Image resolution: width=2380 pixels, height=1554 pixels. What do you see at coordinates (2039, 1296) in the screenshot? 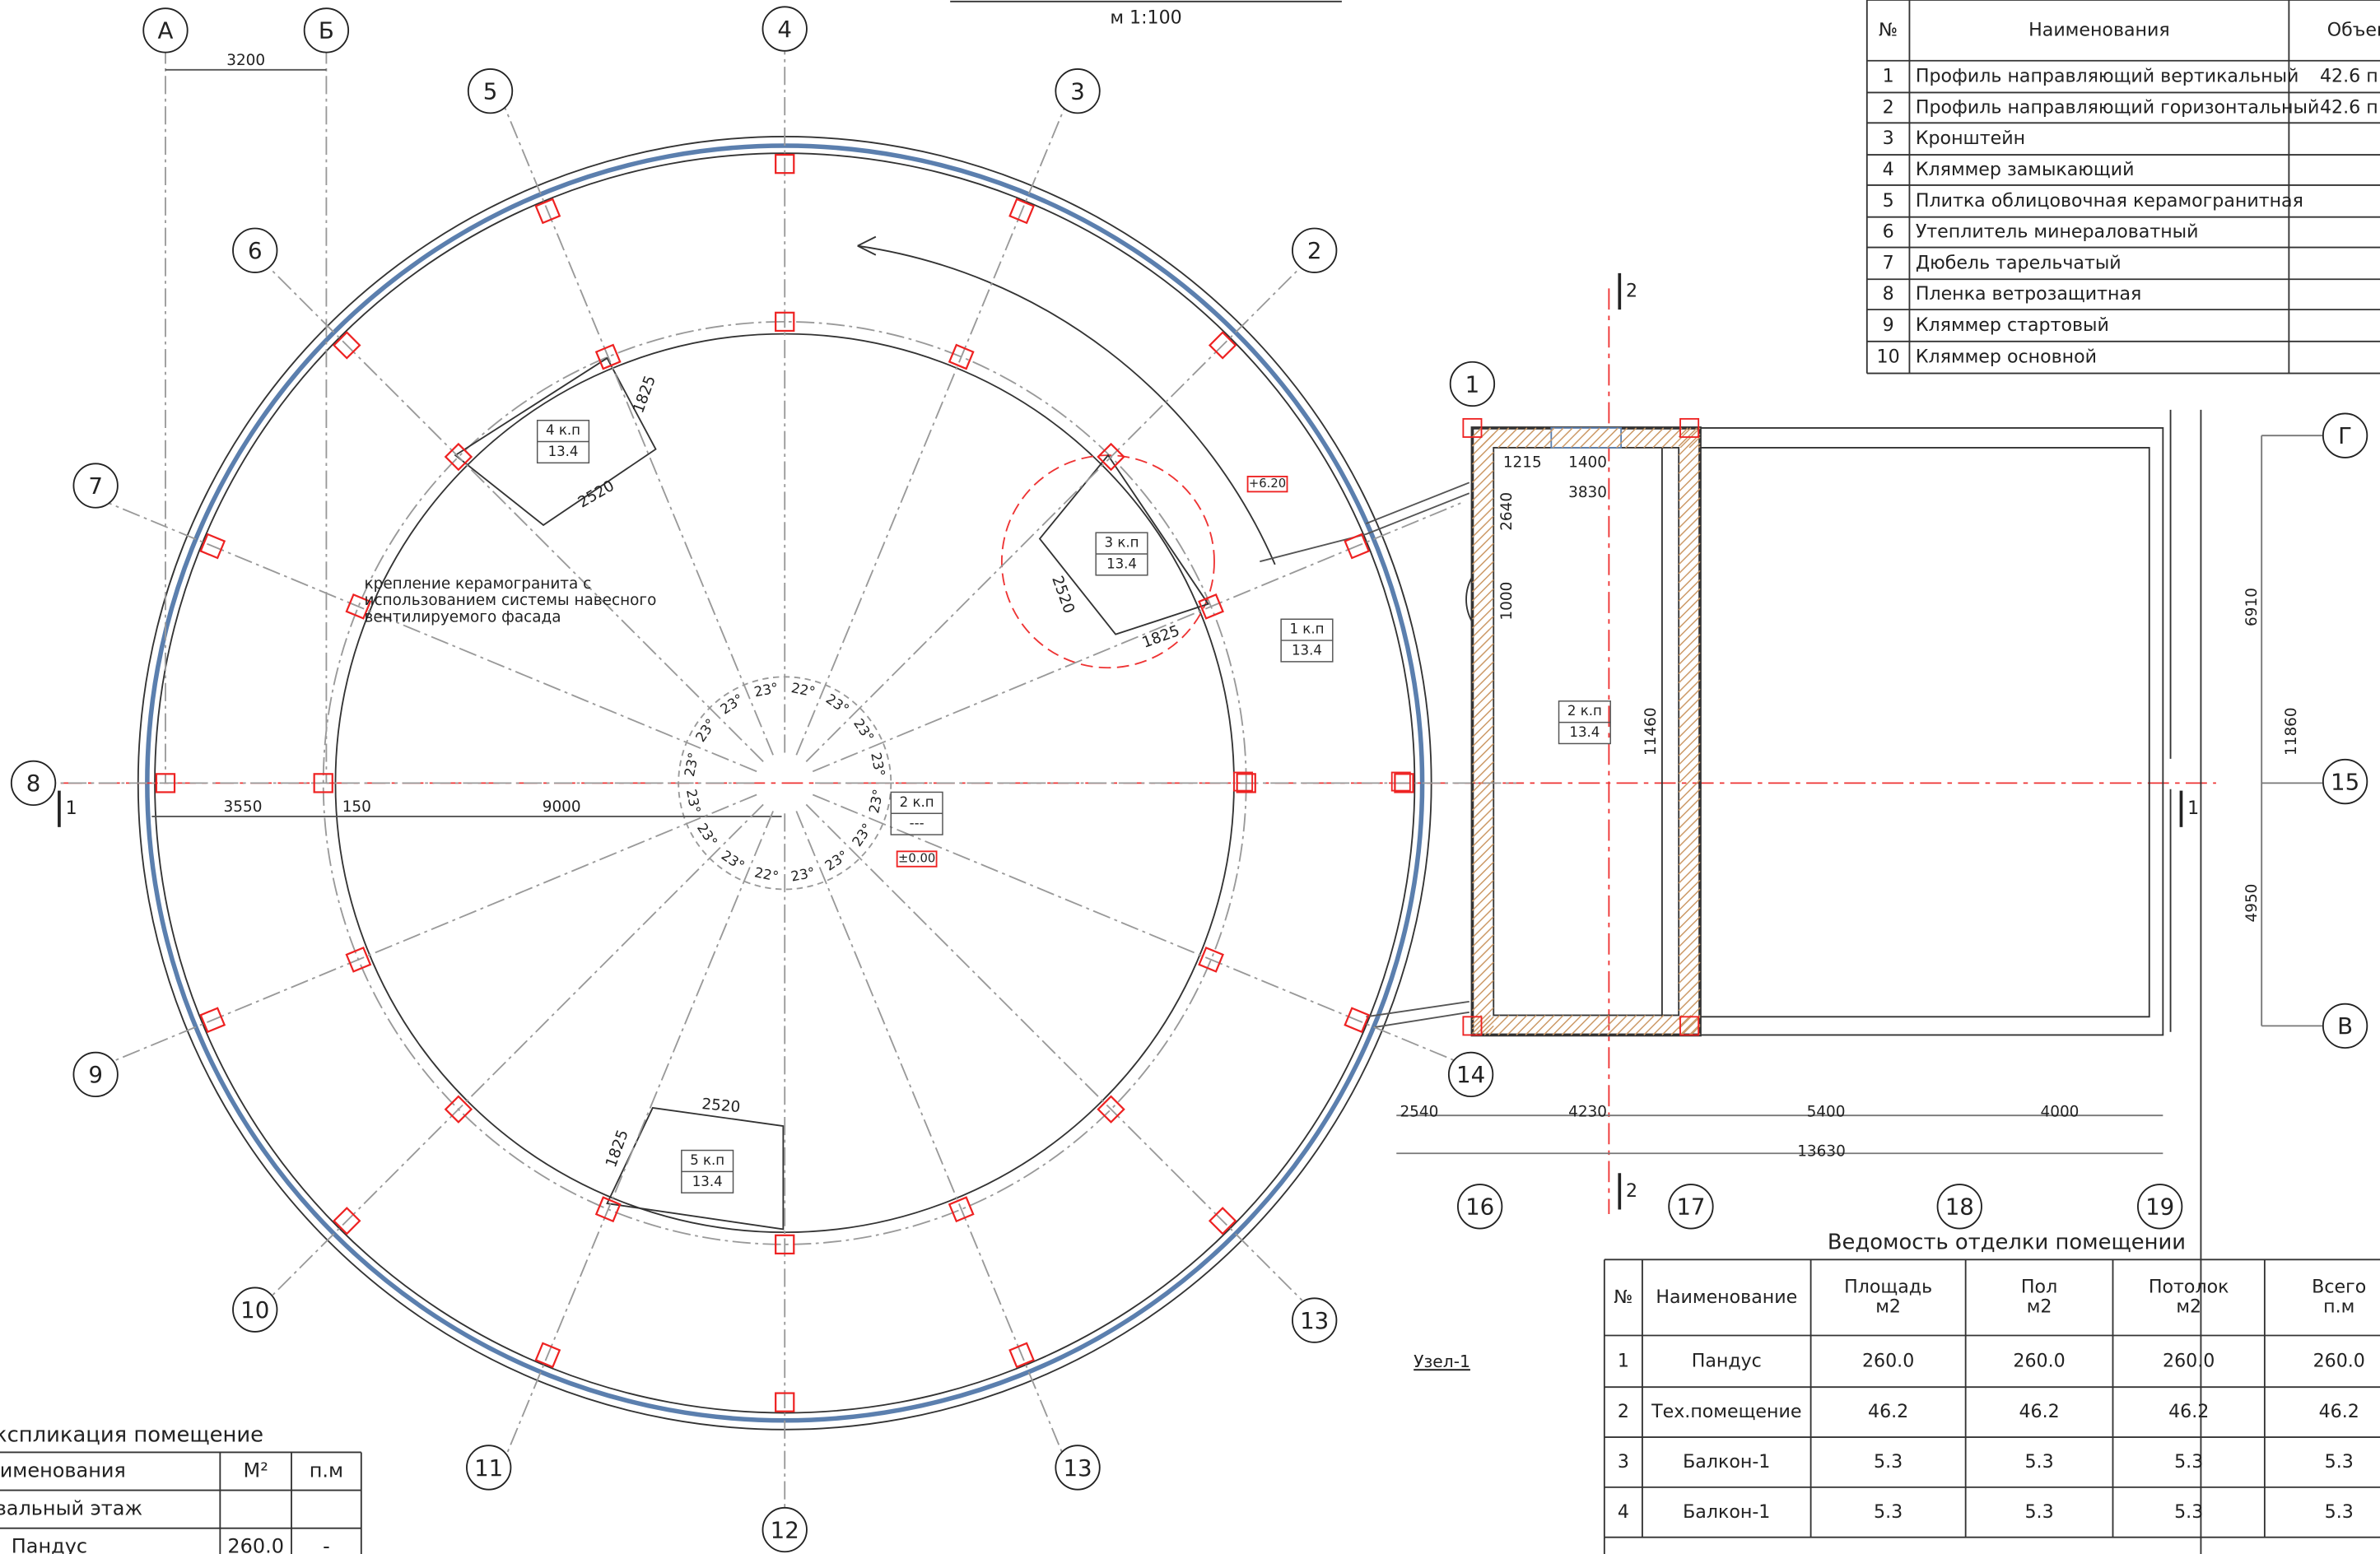
I see `table-header: Пол м2` at bounding box center [2039, 1296].